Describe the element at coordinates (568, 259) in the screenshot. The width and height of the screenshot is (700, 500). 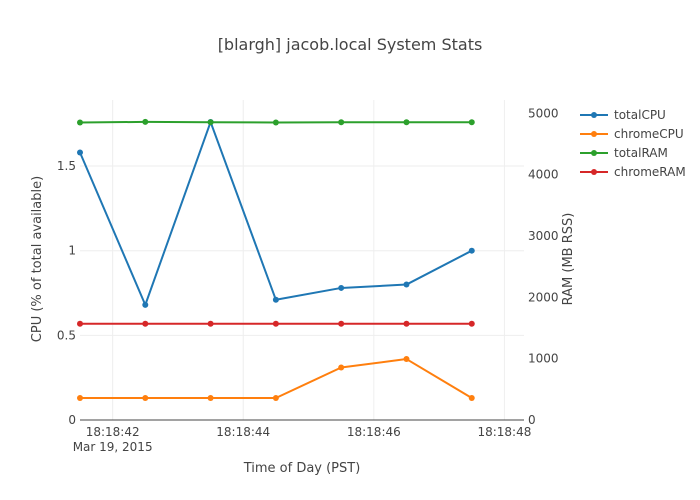
I see `y-axis-right-title: RAM (MB RSS)` at that location.